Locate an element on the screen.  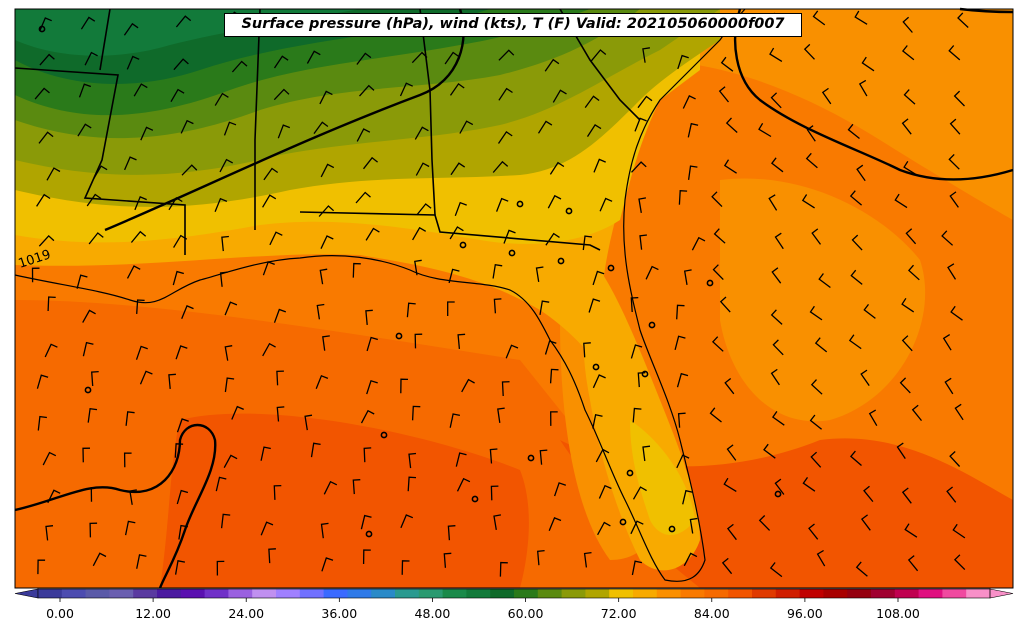
colorbar-tick-label: 36.00 is located at coordinates (339, 613).